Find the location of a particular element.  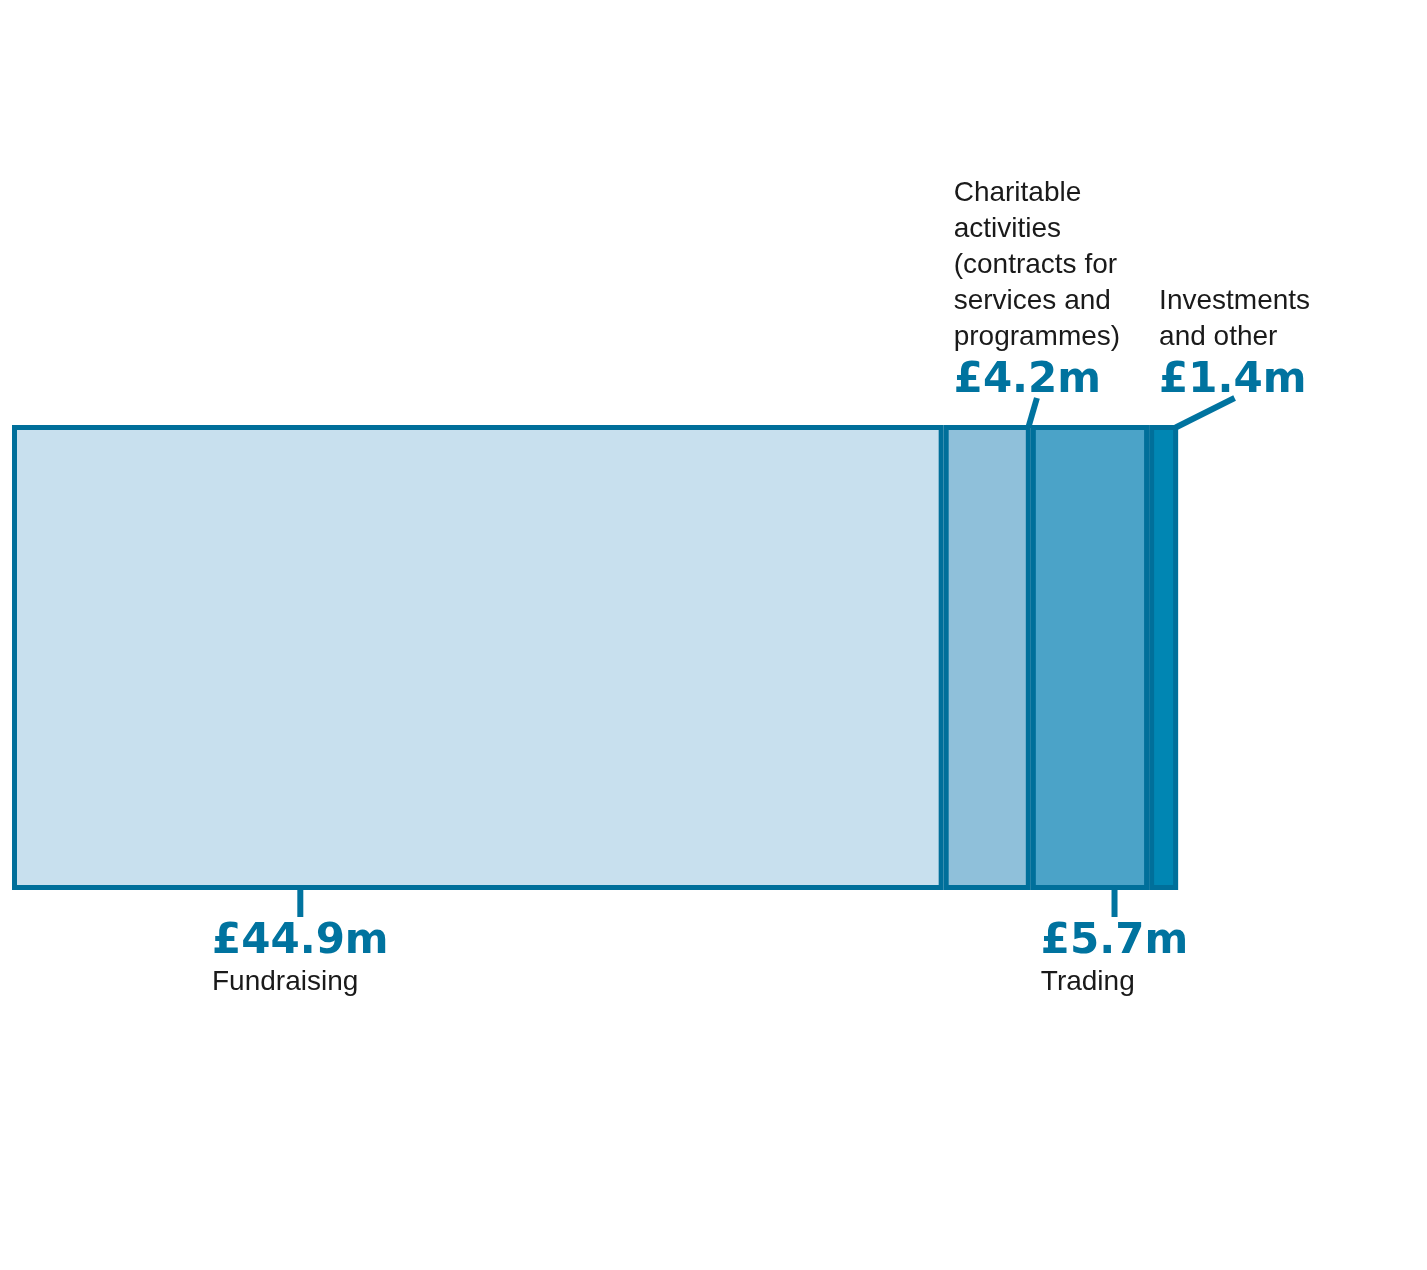

data-label: £44.9m is located at coordinates (300, 938).